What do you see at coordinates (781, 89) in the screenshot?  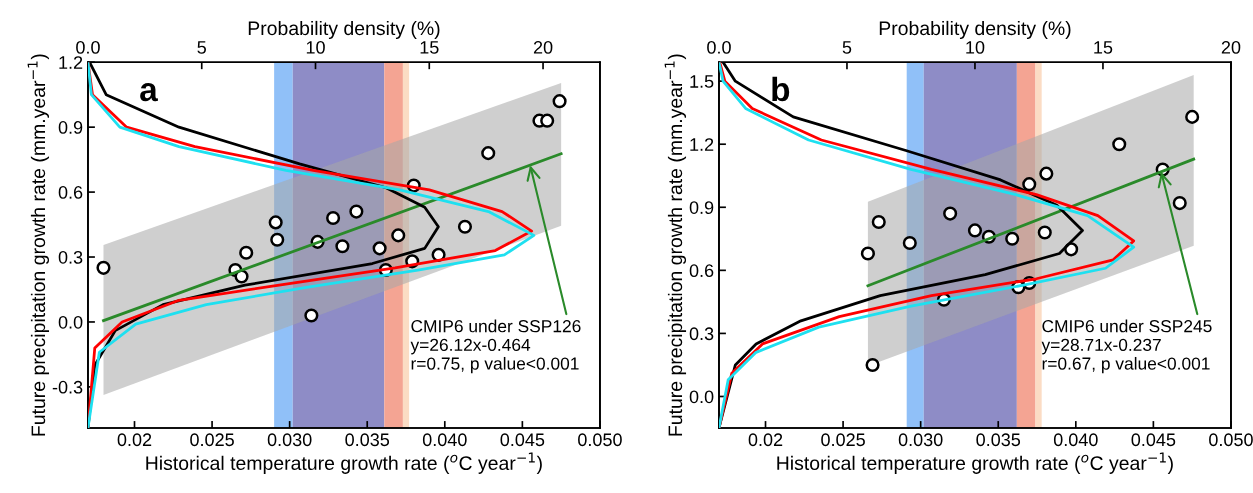 I see `chart-title: b` at bounding box center [781, 89].